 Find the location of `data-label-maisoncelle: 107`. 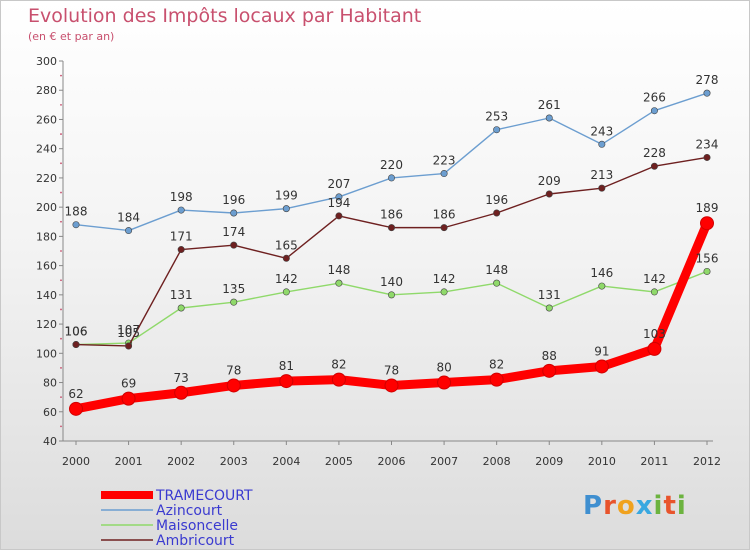

data-label-maisoncelle: 107 is located at coordinates (128, 330).